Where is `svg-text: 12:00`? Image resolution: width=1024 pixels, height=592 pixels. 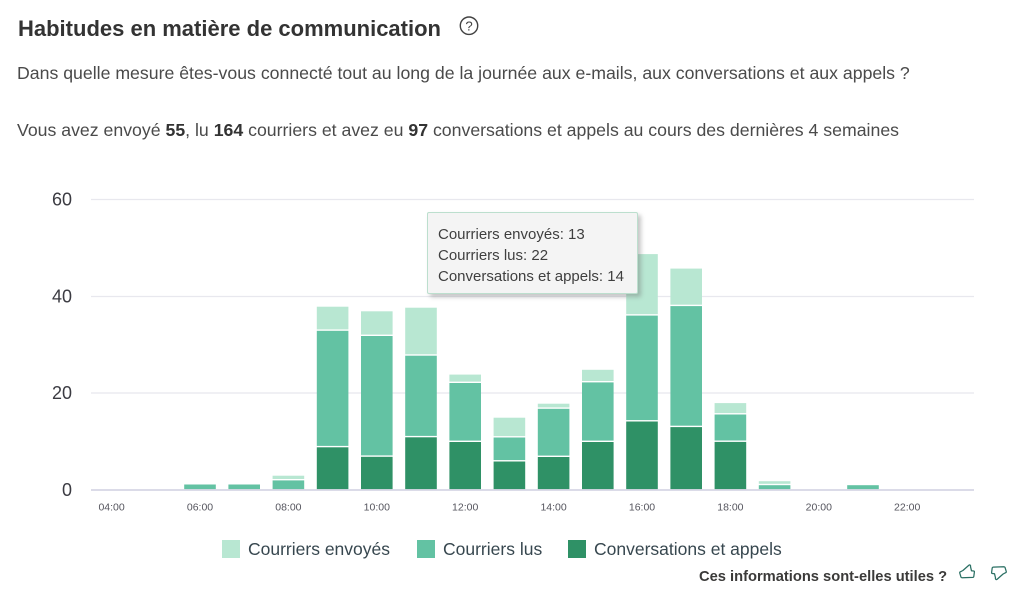 svg-text: 12:00 is located at coordinates (465, 508).